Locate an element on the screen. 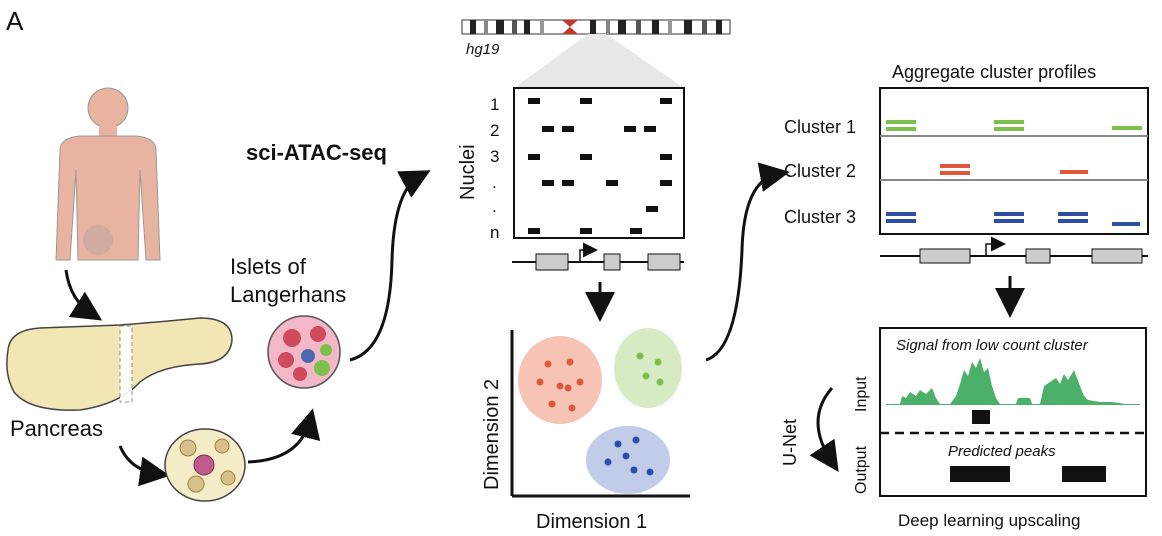  cluster-1-label: Cluster 1 is located at coordinates (820, 127).